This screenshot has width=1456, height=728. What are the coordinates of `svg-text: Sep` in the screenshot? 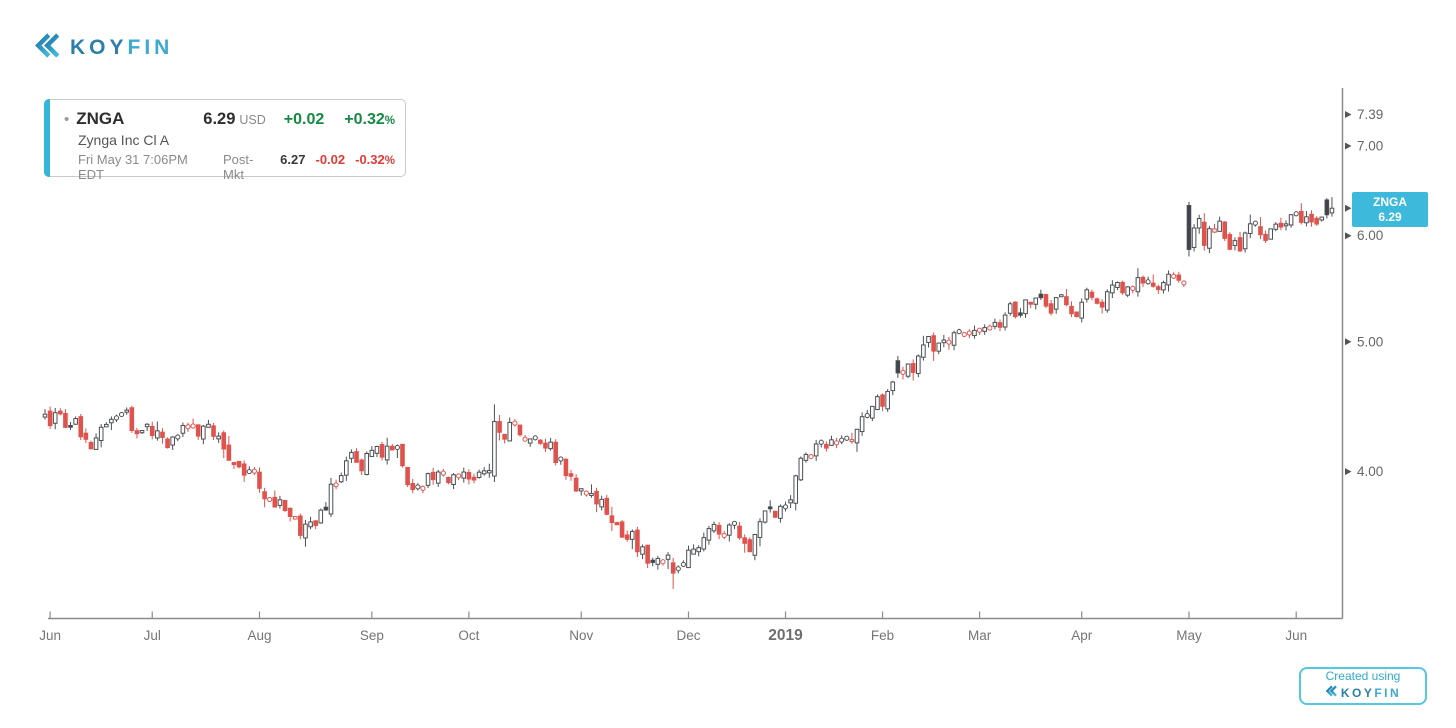 It's located at (372, 635).